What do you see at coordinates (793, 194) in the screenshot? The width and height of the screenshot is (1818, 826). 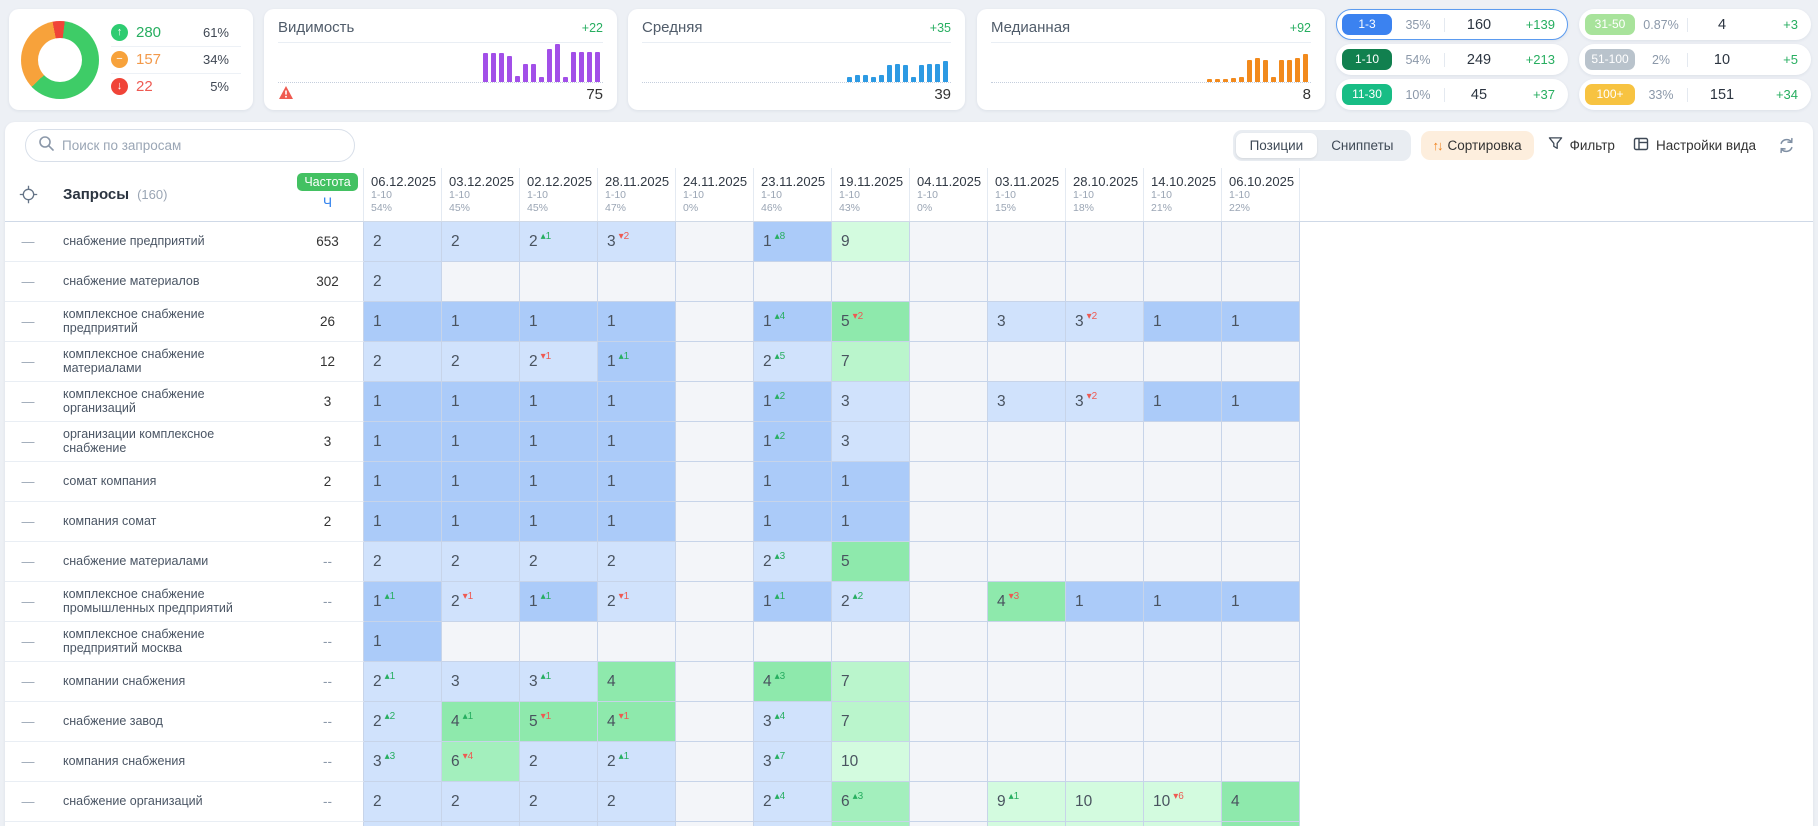 I see `date-column-header: 23.11.2025 1-10 46%` at bounding box center [793, 194].